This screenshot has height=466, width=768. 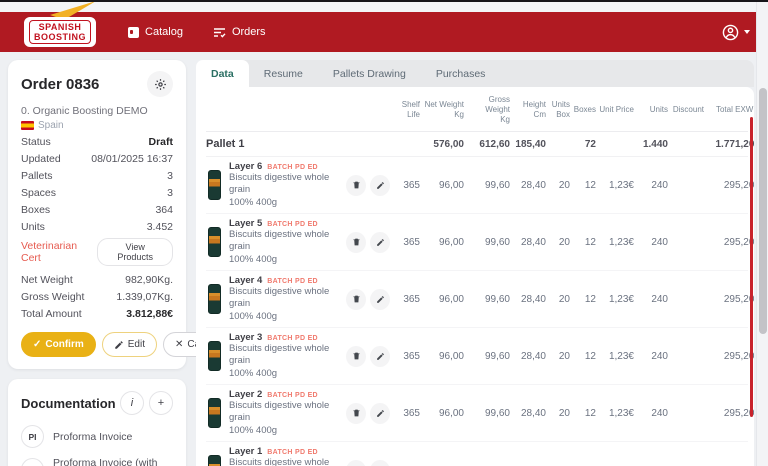 What do you see at coordinates (105, 461) in the screenshot?
I see `doc-item-label: Proforma Invoice (with images)` at bounding box center [105, 461].